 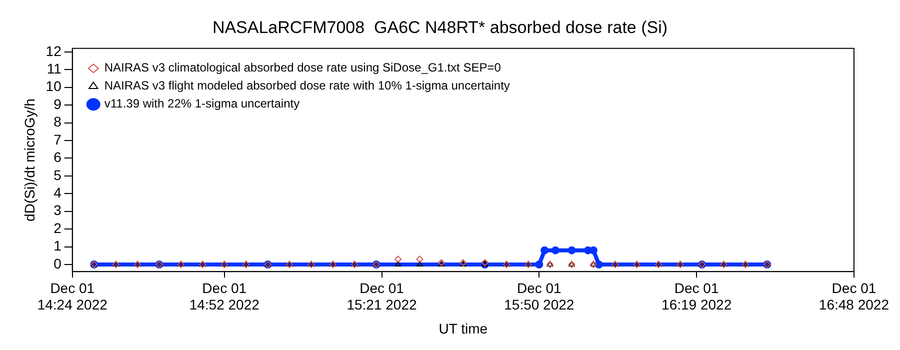 What do you see at coordinates (307, 85) in the screenshot?
I see `legend-label: NAIRAS v3 flight modeled absorbed dose rate with 10% 1-sigma uncertainty` at bounding box center [307, 85].